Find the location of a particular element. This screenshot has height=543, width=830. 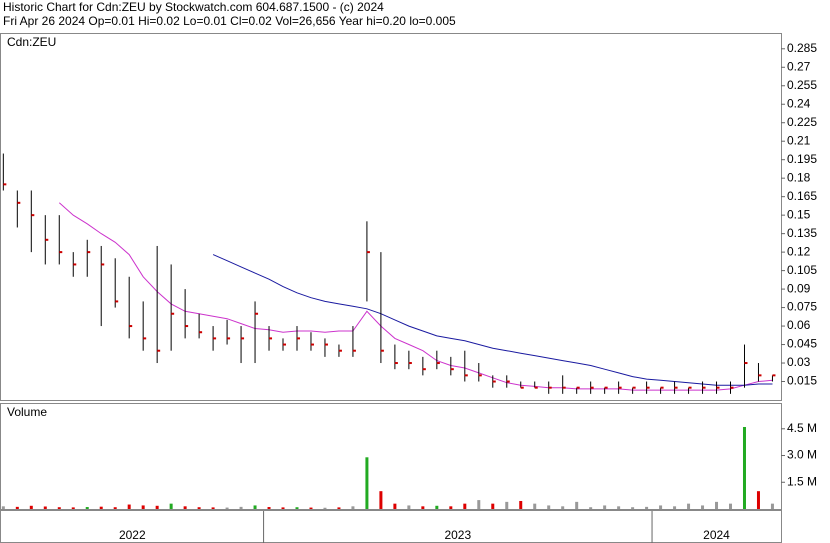

y-tick-label: 0.15 is located at coordinates (799, 214).